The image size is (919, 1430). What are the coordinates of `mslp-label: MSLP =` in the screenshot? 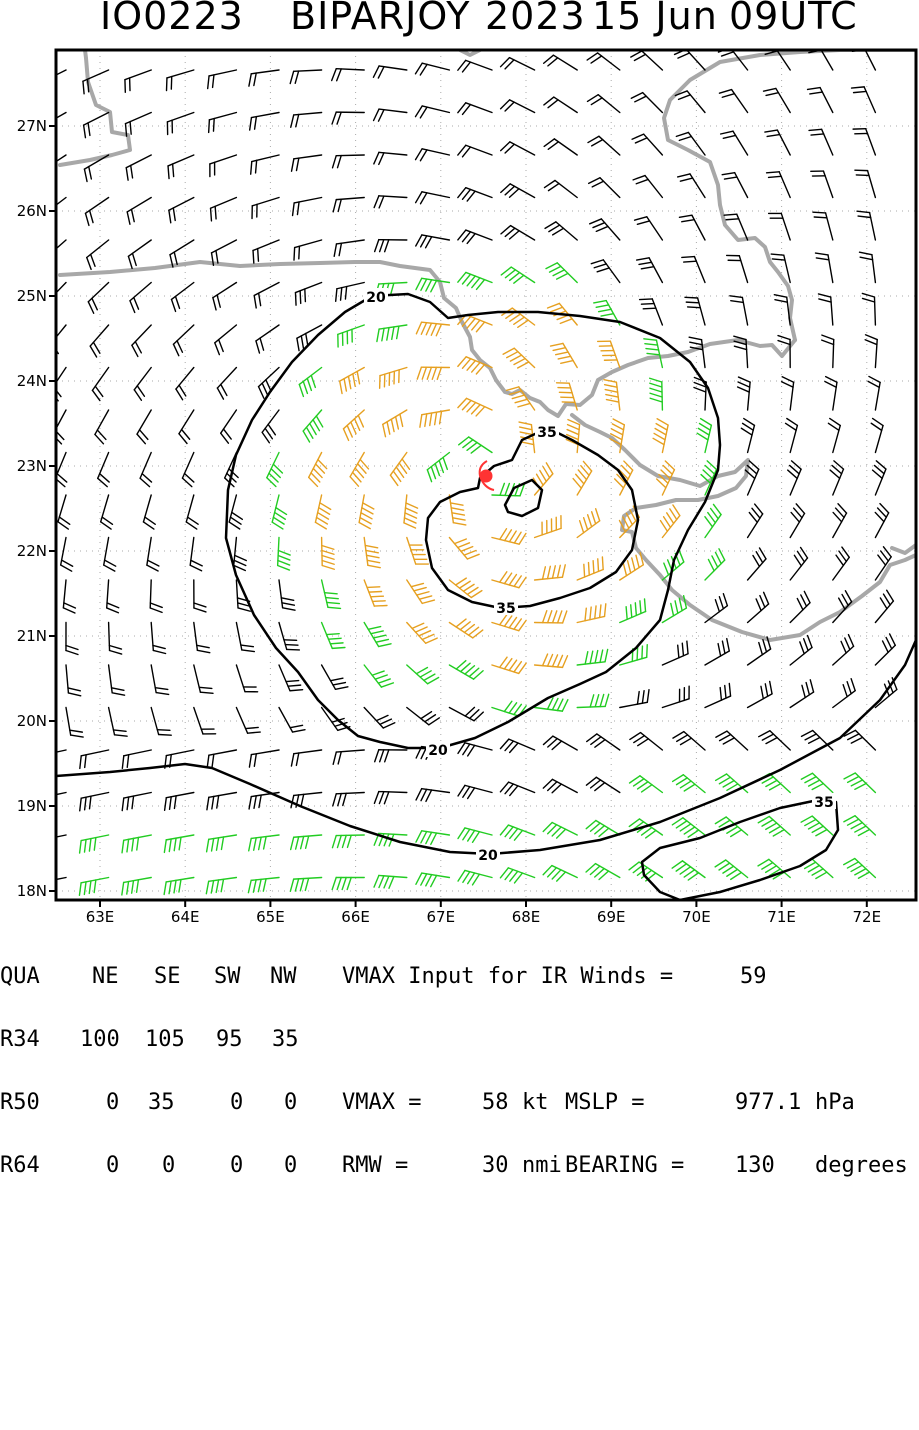 It's located at (604, 1102).